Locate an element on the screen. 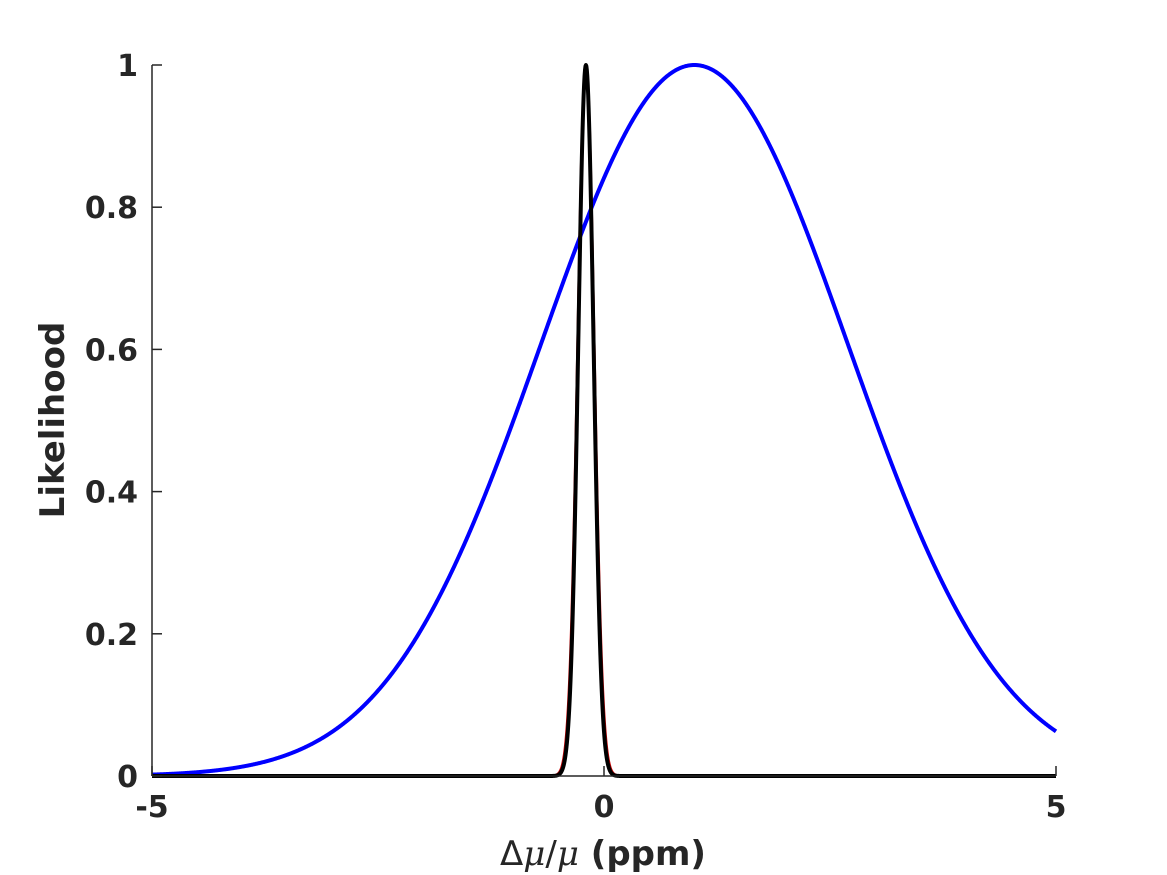 The height and width of the screenshot is (875, 1167). x-axis-label-part: Δ is located at coordinates (511, 854).